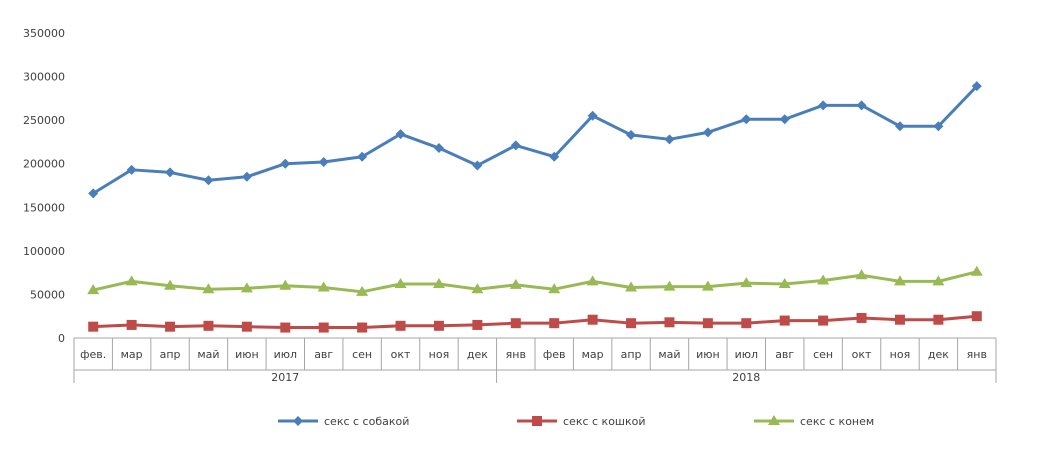 The image size is (1043, 451). I want to click on x-tick-label: фев, so click(554, 354).